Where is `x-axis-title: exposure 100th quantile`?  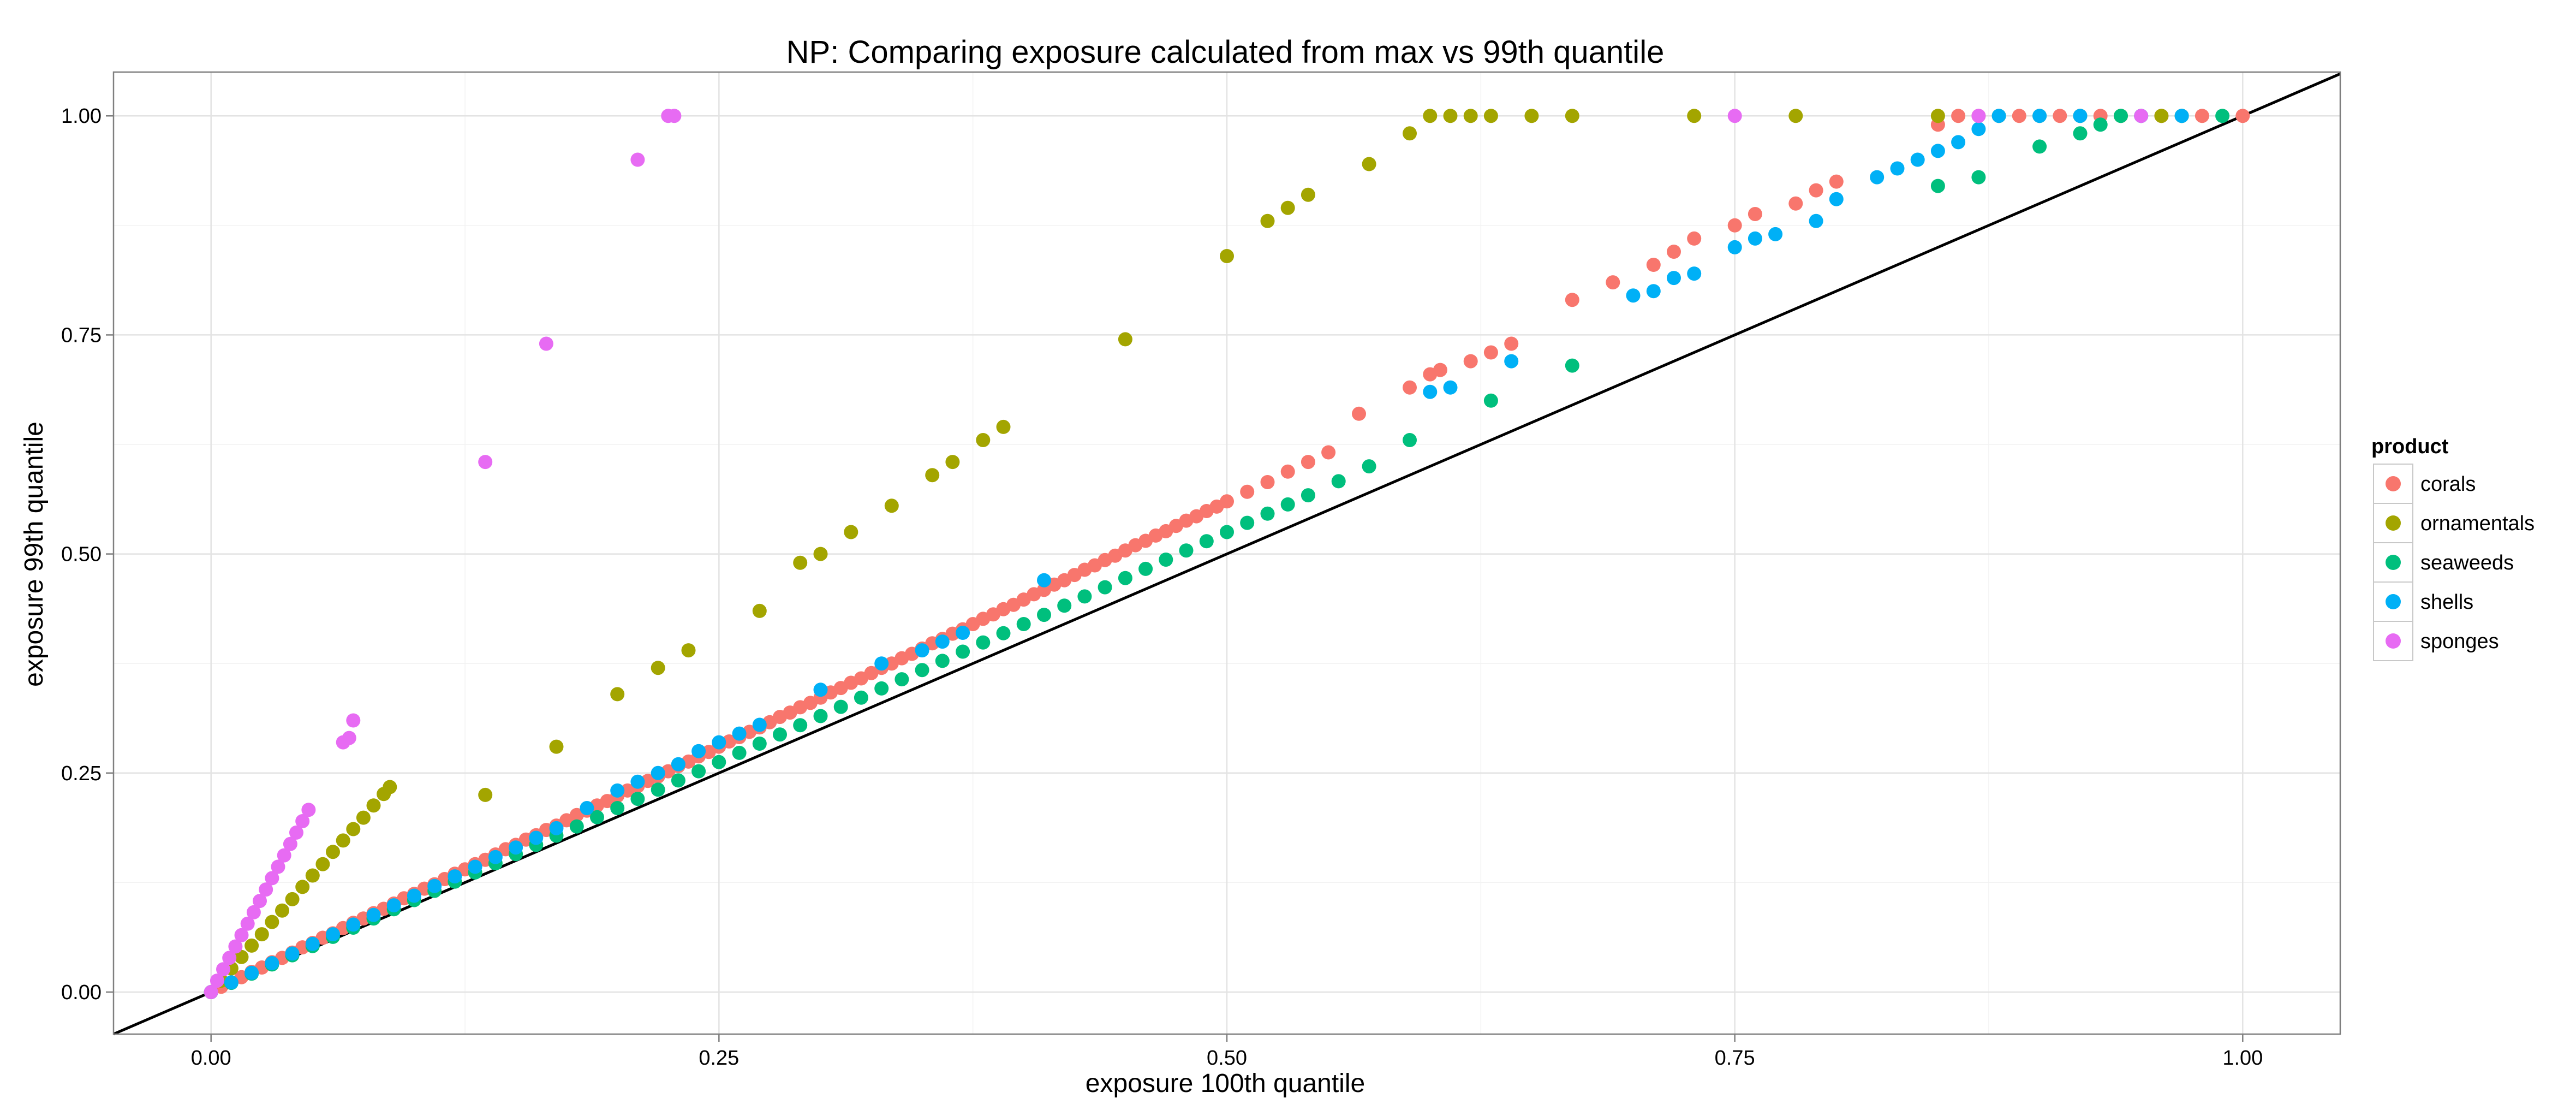 x-axis-title: exposure 100th quantile is located at coordinates (1225, 1083).